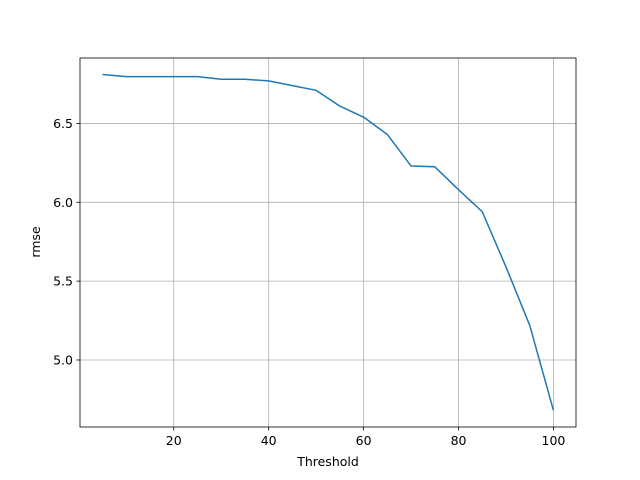 Image resolution: width=640 pixels, height=480 pixels. What do you see at coordinates (327, 461) in the screenshot?
I see `x-axis-label: Threshold` at bounding box center [327, 461].